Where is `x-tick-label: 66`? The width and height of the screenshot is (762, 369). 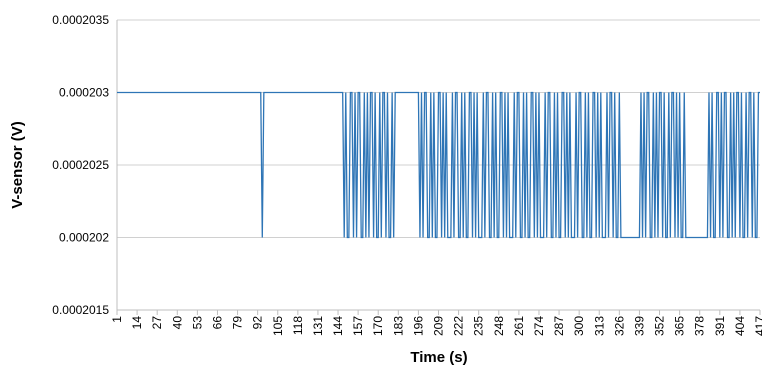
x-tick-label: 66 is located at coordinates (217, 323).